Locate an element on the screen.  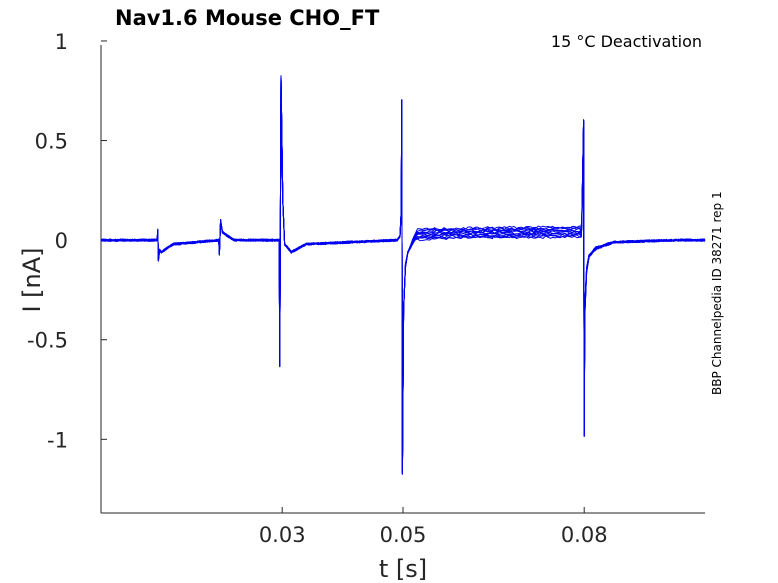
x-tick-label: 0.05 is located at coordinates (403, 535).